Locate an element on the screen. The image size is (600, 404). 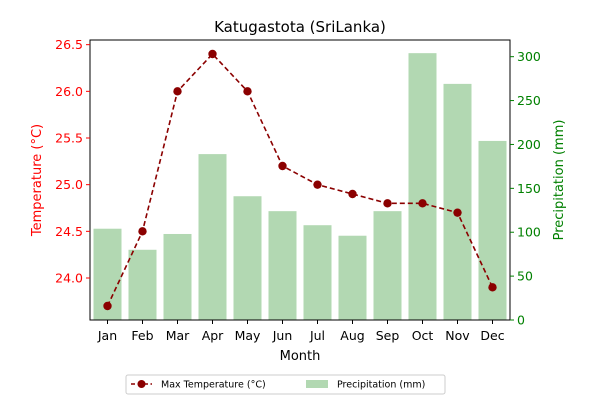
precipitation-bar-mar is located at coordinates (177, 276).